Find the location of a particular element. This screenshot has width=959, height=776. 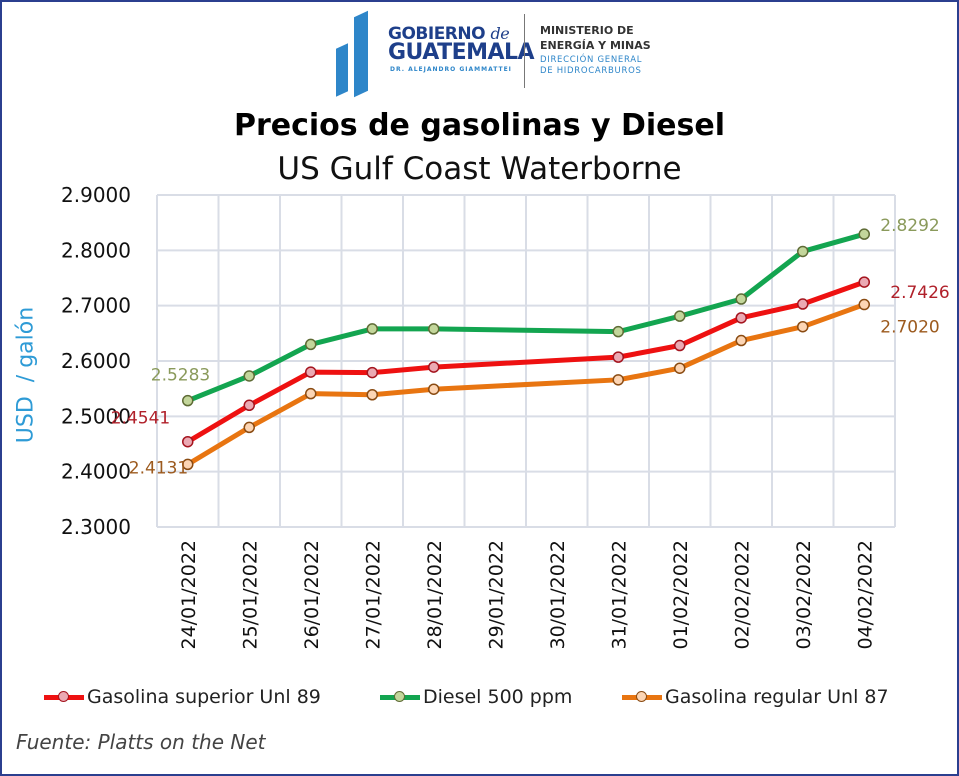

x-tick-label: 31/01/2022 is located at coordinates (619, 595).